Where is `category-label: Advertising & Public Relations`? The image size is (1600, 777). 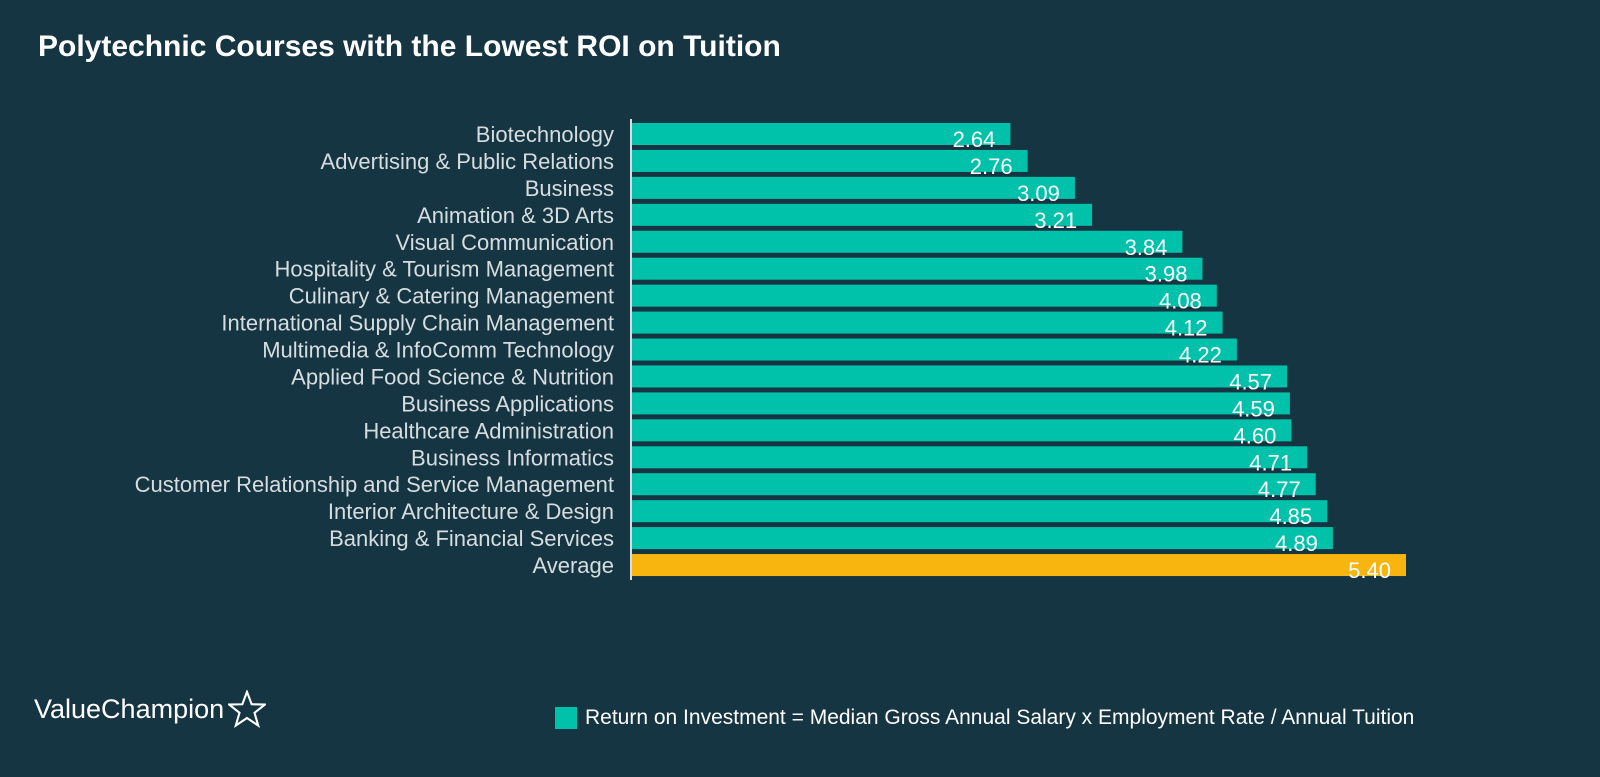 category-label: Advertising & Public Relations is located at coordinates (467, 161).